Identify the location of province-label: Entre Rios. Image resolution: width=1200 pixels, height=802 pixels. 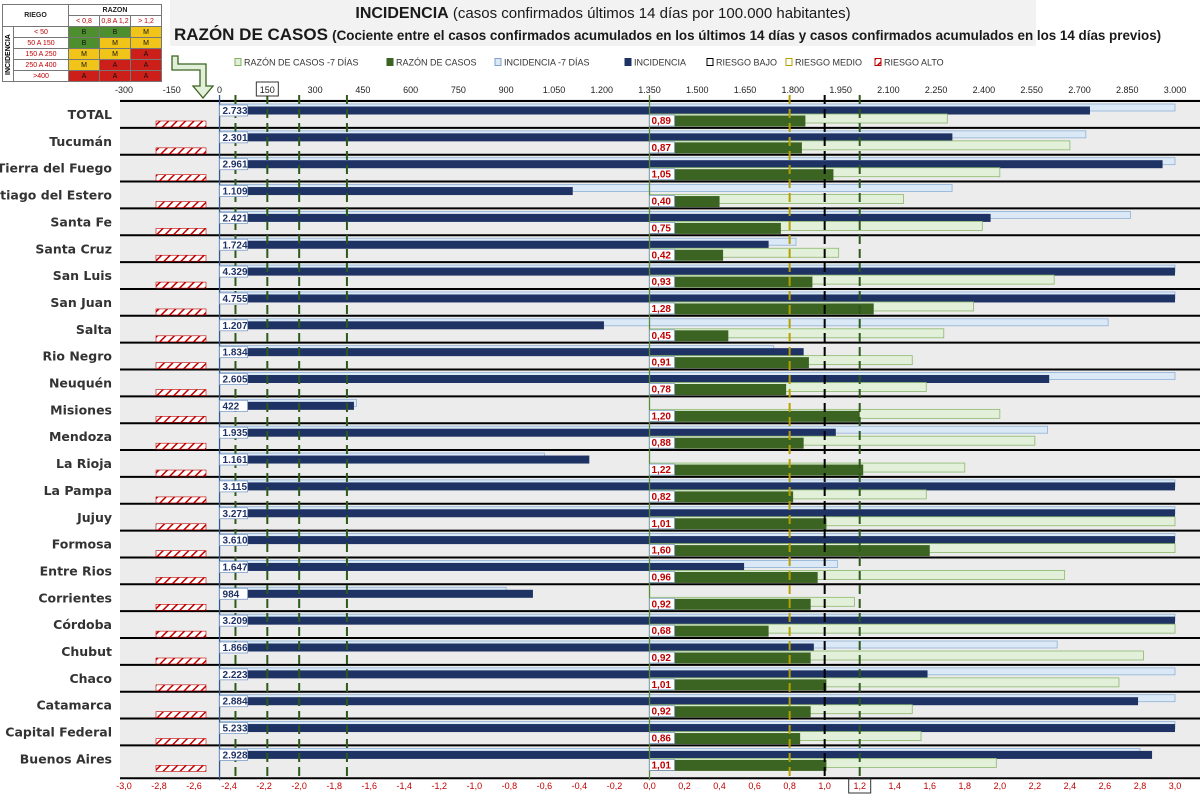
(76, 570).